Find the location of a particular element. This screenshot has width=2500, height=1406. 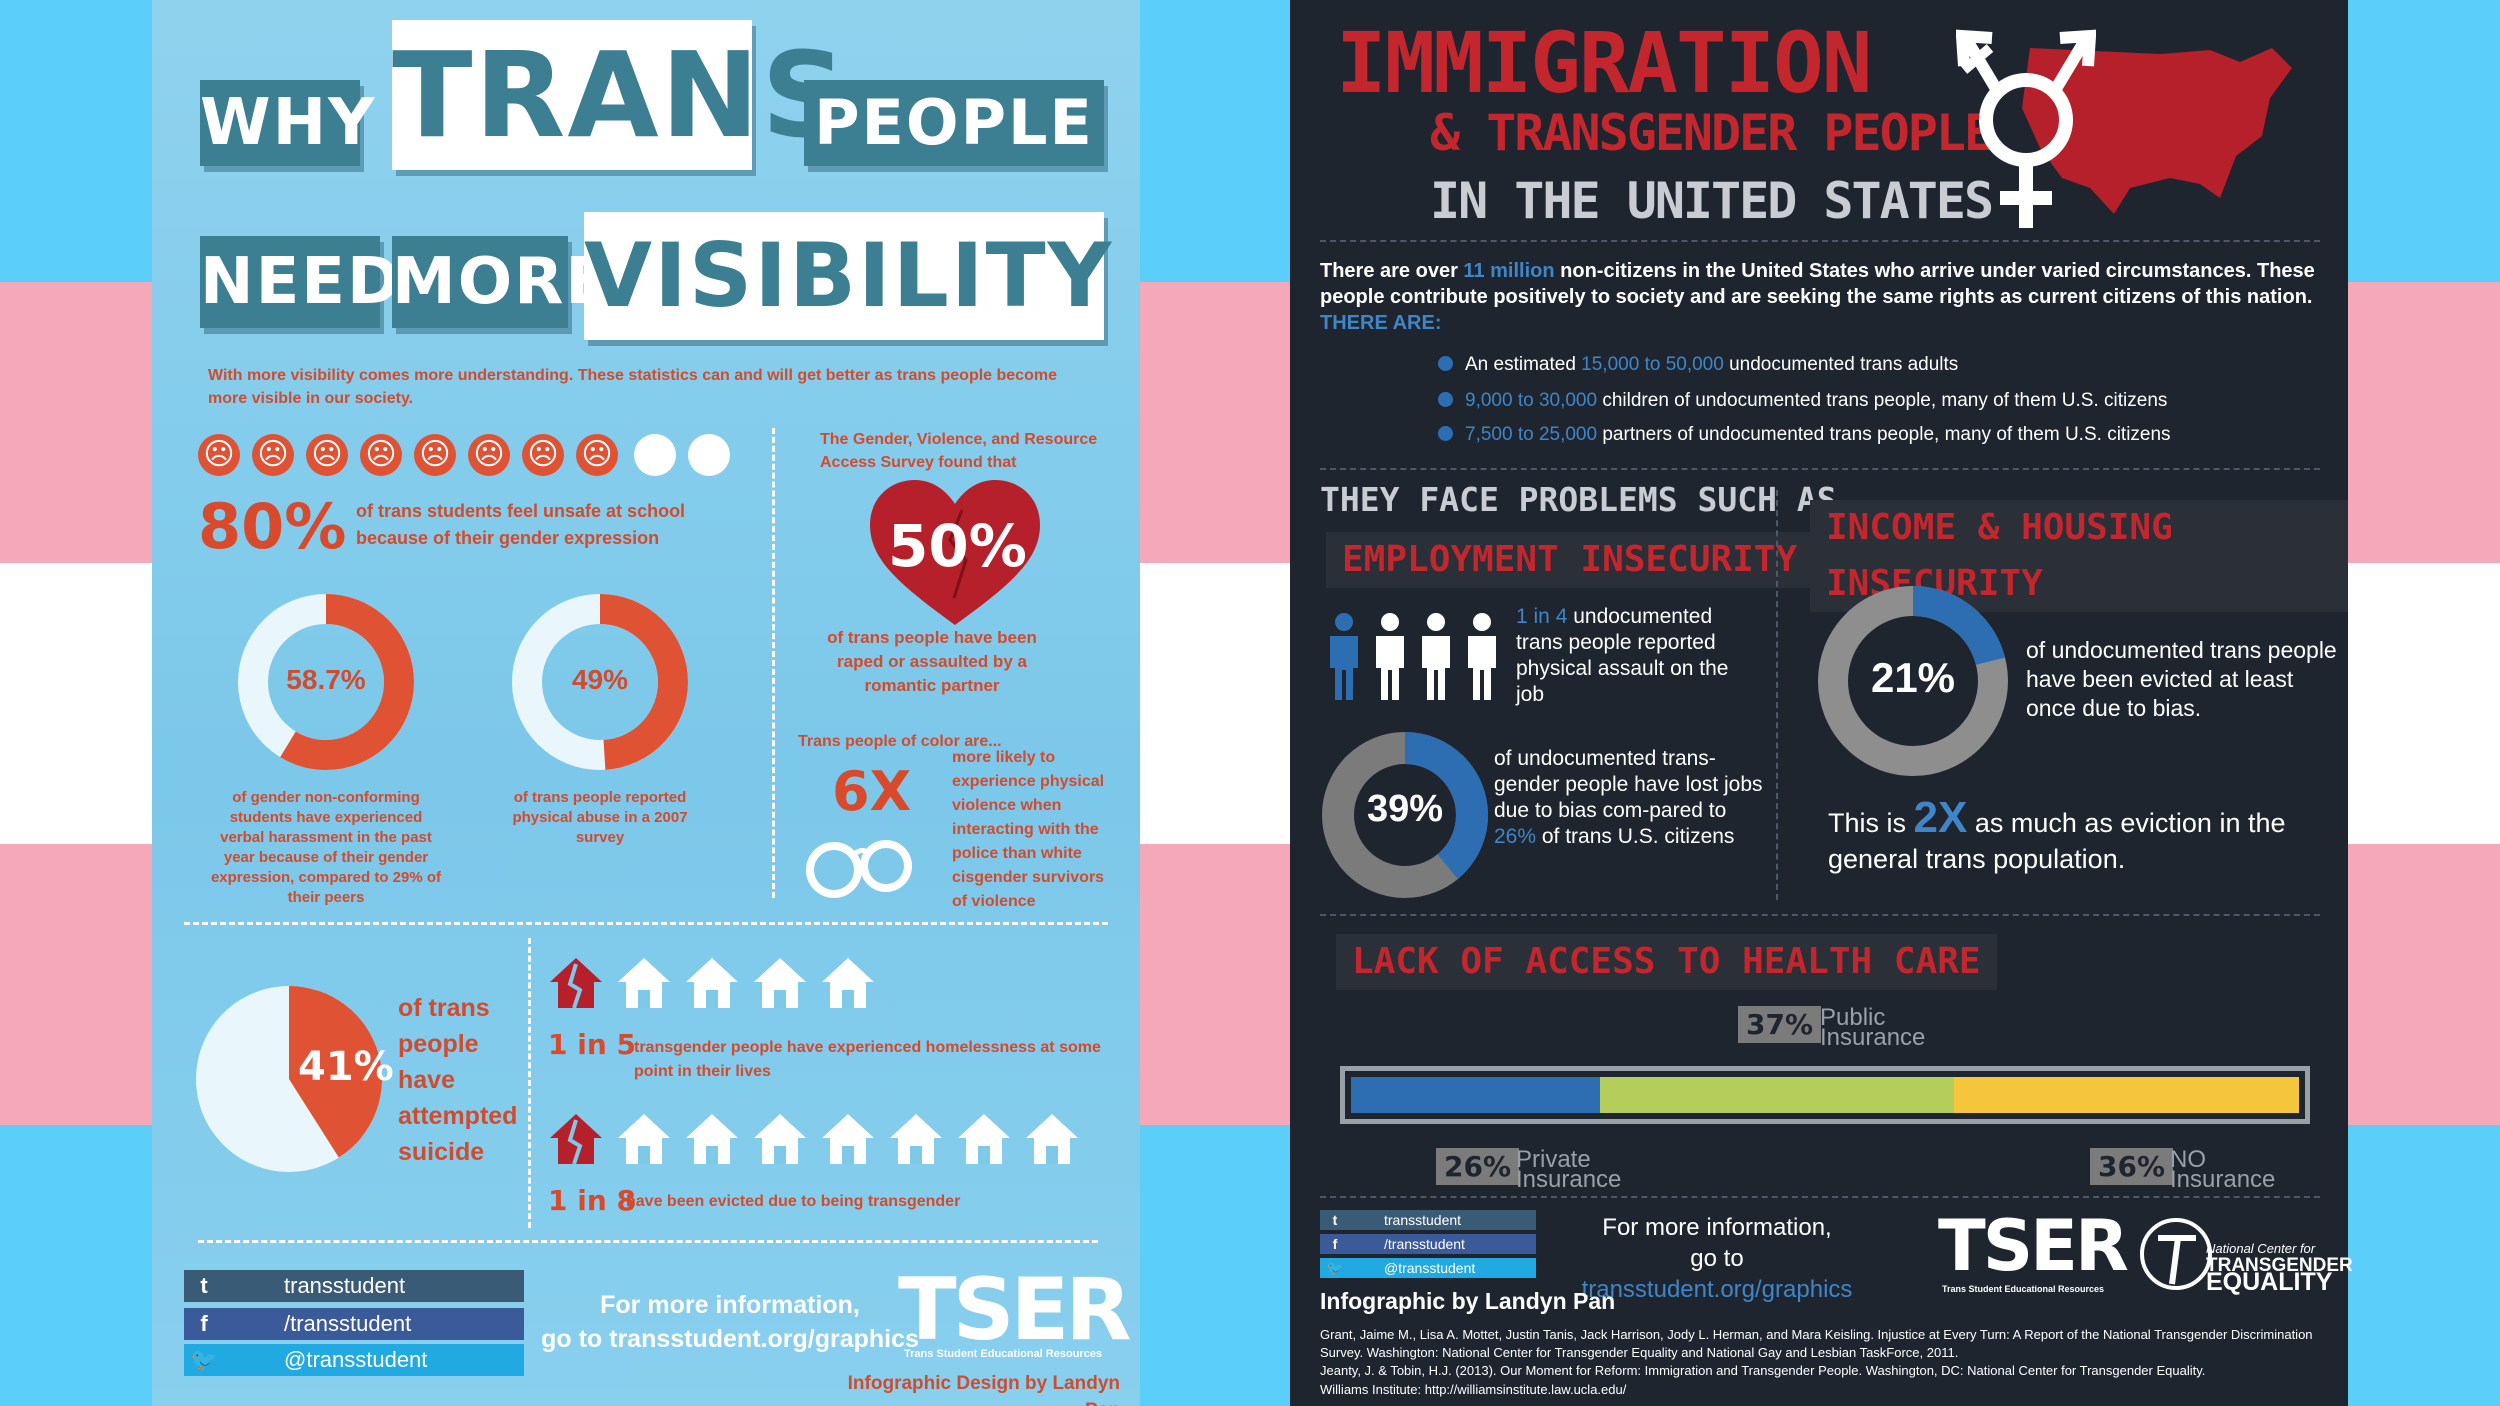

verbal-harassment-donut-segment is located at coordinates (326, 682).